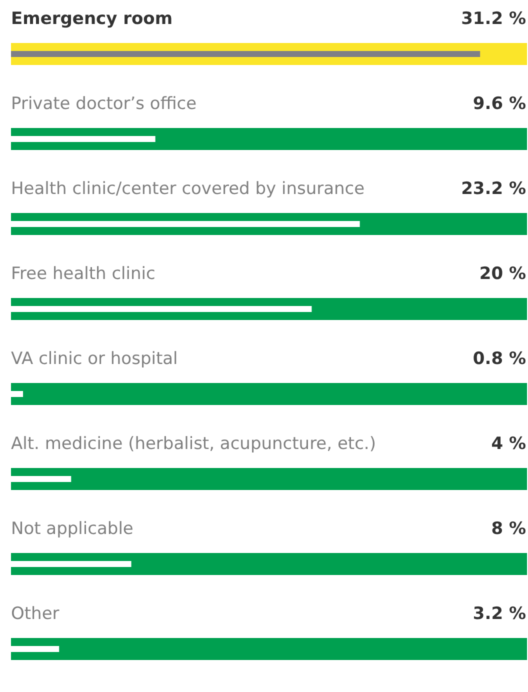  What do you see at coordinates (508, 529) in the screenshot?
I see `data-label: 8 %` at bounding box center [508, 529].